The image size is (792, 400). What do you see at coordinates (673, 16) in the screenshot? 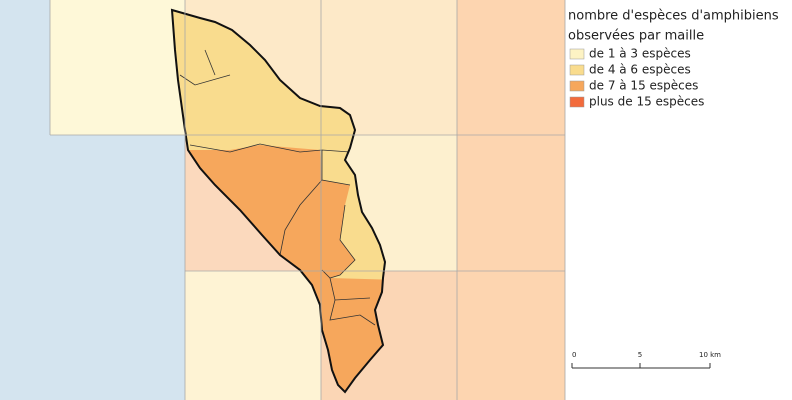
I see `legend-title: nombre d'espèces d'amphibiens` at bounding box center [673, 16].